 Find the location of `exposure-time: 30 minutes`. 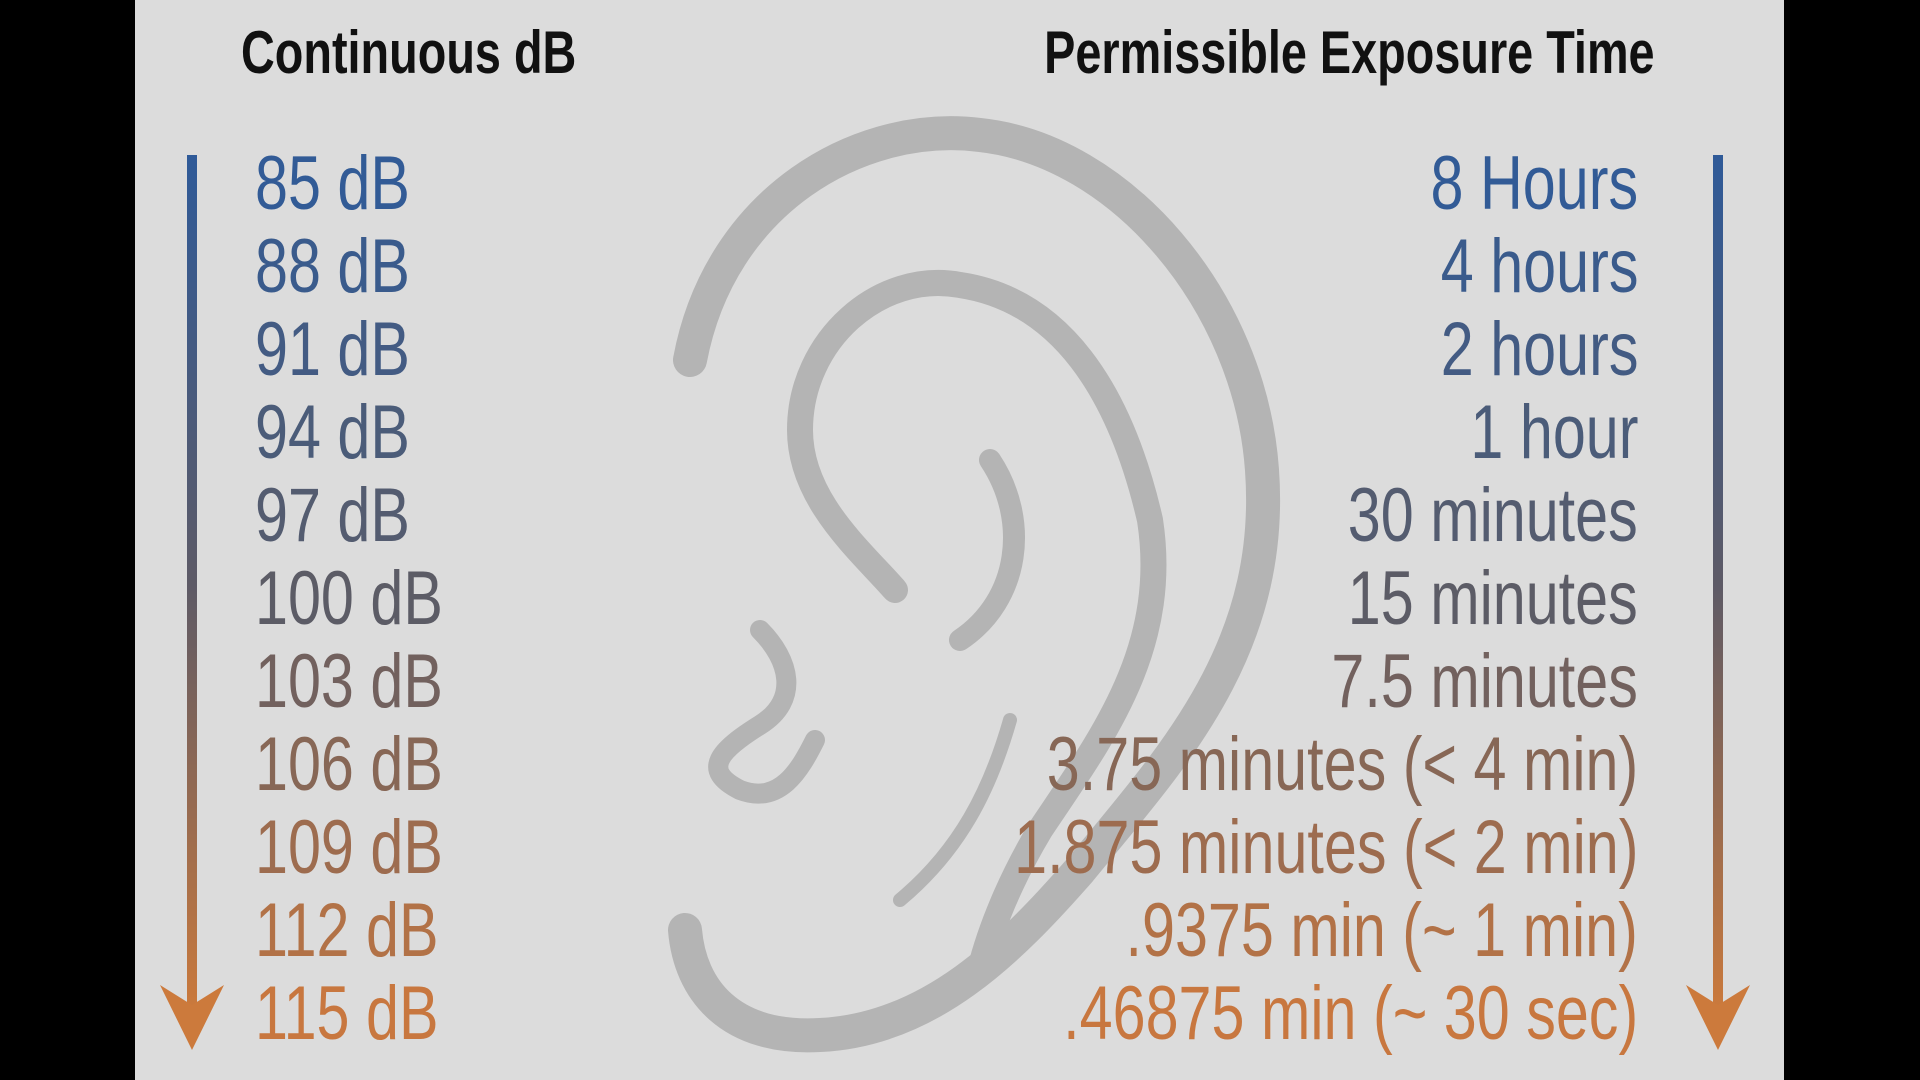

exposure-time: 30 minutes is located at coordinates (1493, 515).